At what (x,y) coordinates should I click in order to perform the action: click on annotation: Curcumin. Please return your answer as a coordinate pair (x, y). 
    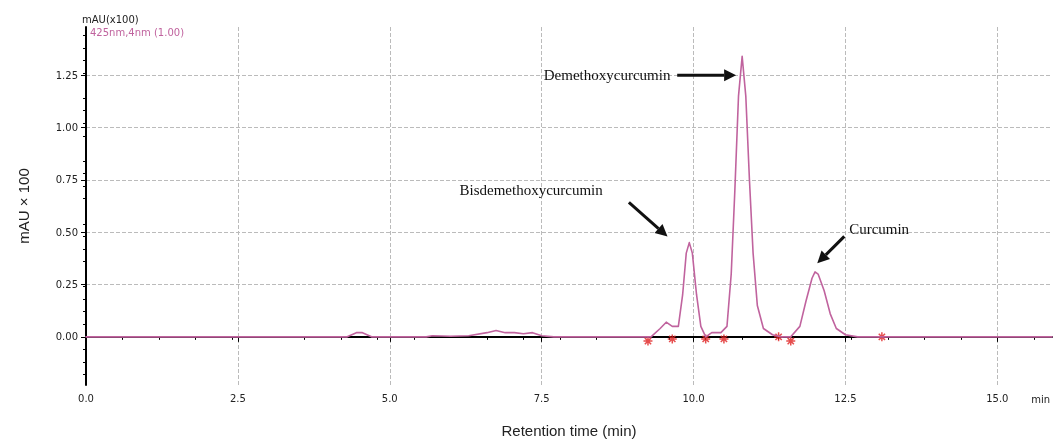
    Looking at the image, I should click on (879, 229).